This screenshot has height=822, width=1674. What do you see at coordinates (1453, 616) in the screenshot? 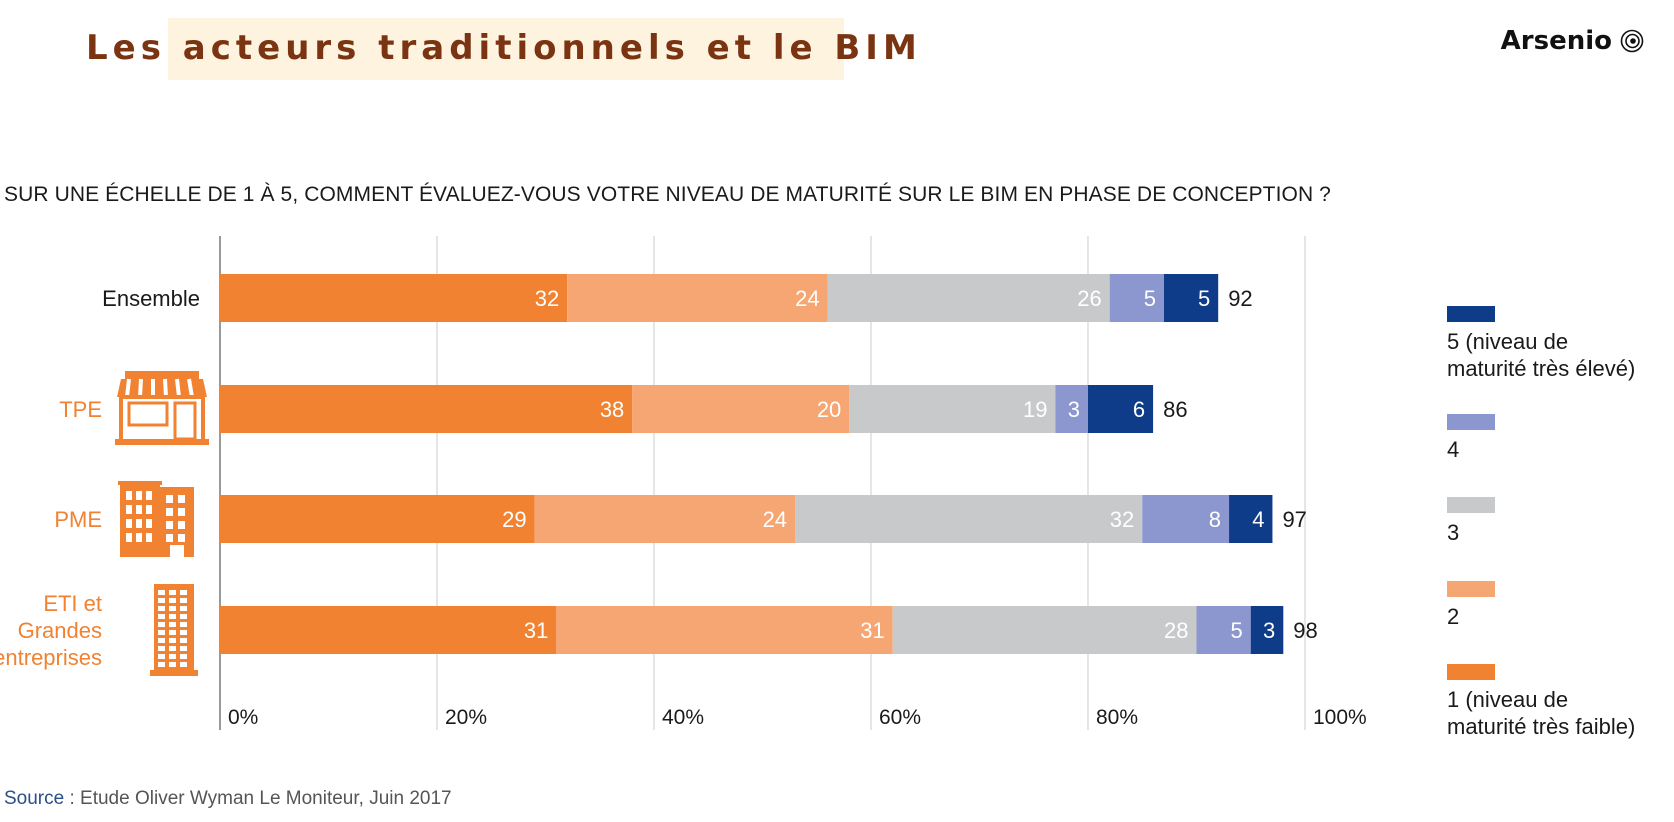
I see `legend-label: 2` at bounding box center [1453, 616].